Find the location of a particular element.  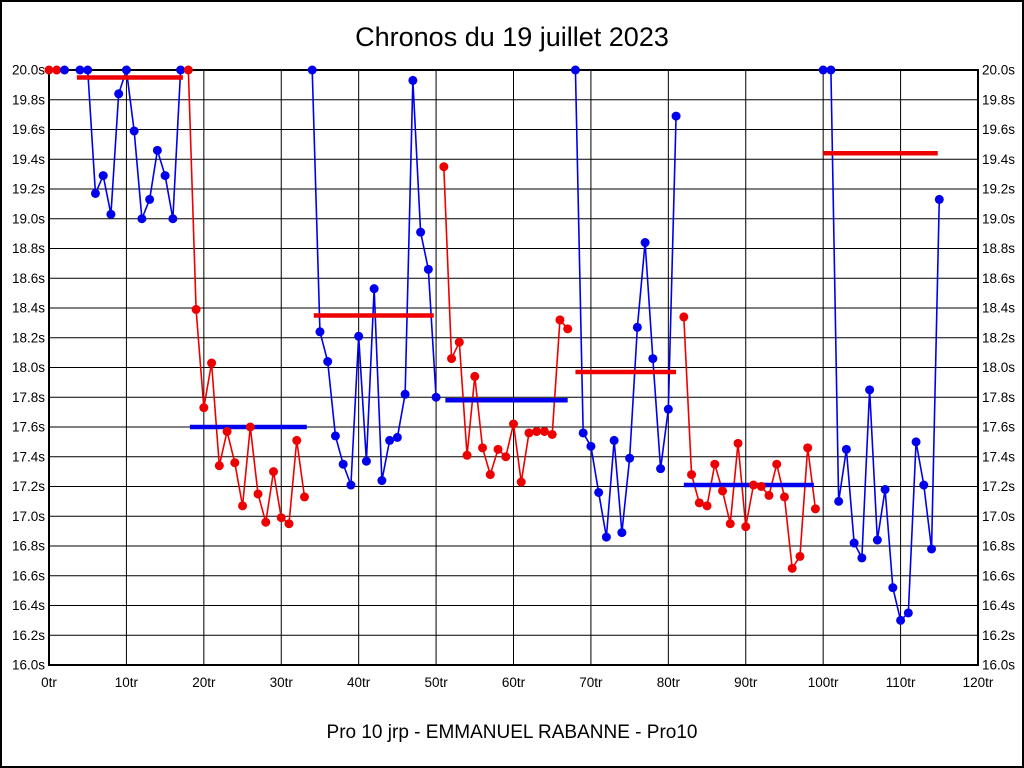

y-axis-tick-label-right: 19.0s is located at coordinates (998, 218).